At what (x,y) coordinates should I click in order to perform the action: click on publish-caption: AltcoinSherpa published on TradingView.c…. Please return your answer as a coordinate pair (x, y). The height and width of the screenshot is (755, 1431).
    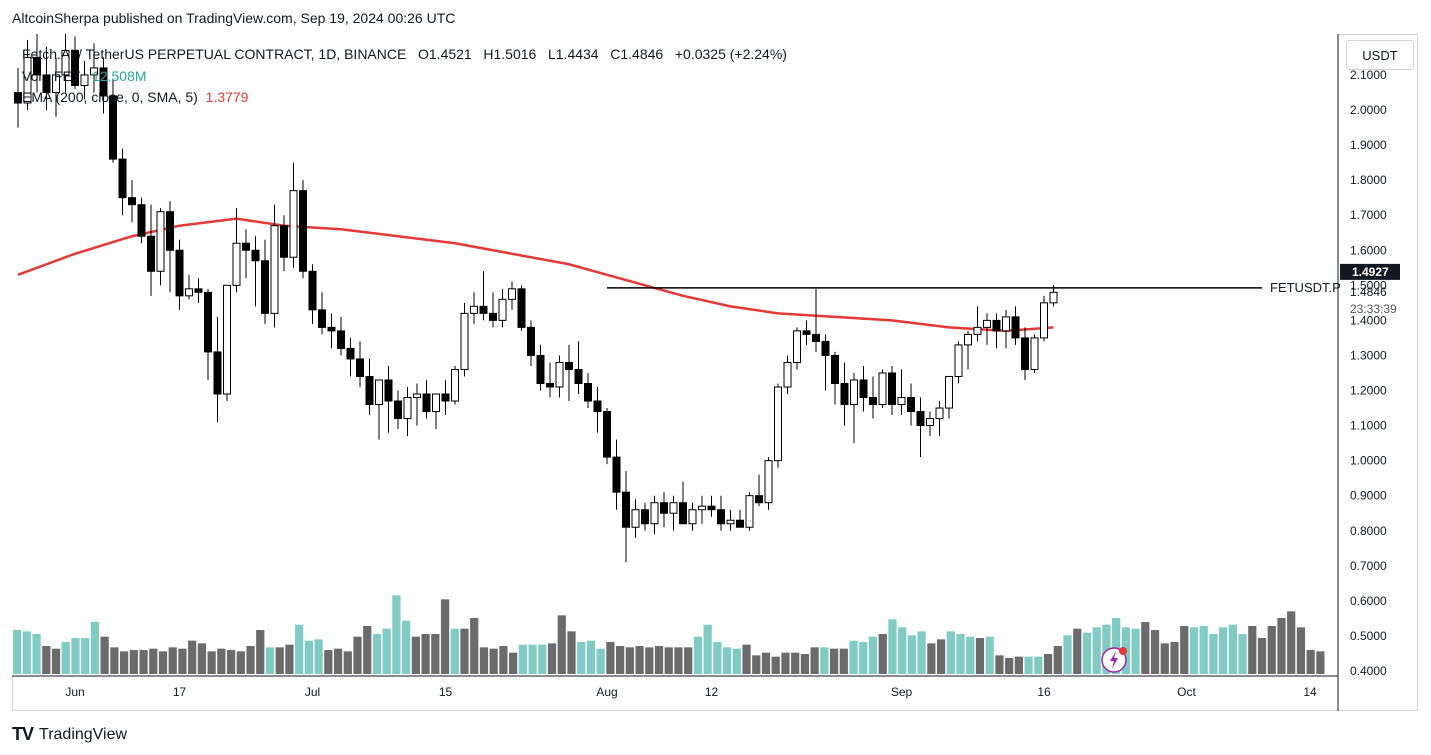
    Looking at the image, I should click on (234, 18).